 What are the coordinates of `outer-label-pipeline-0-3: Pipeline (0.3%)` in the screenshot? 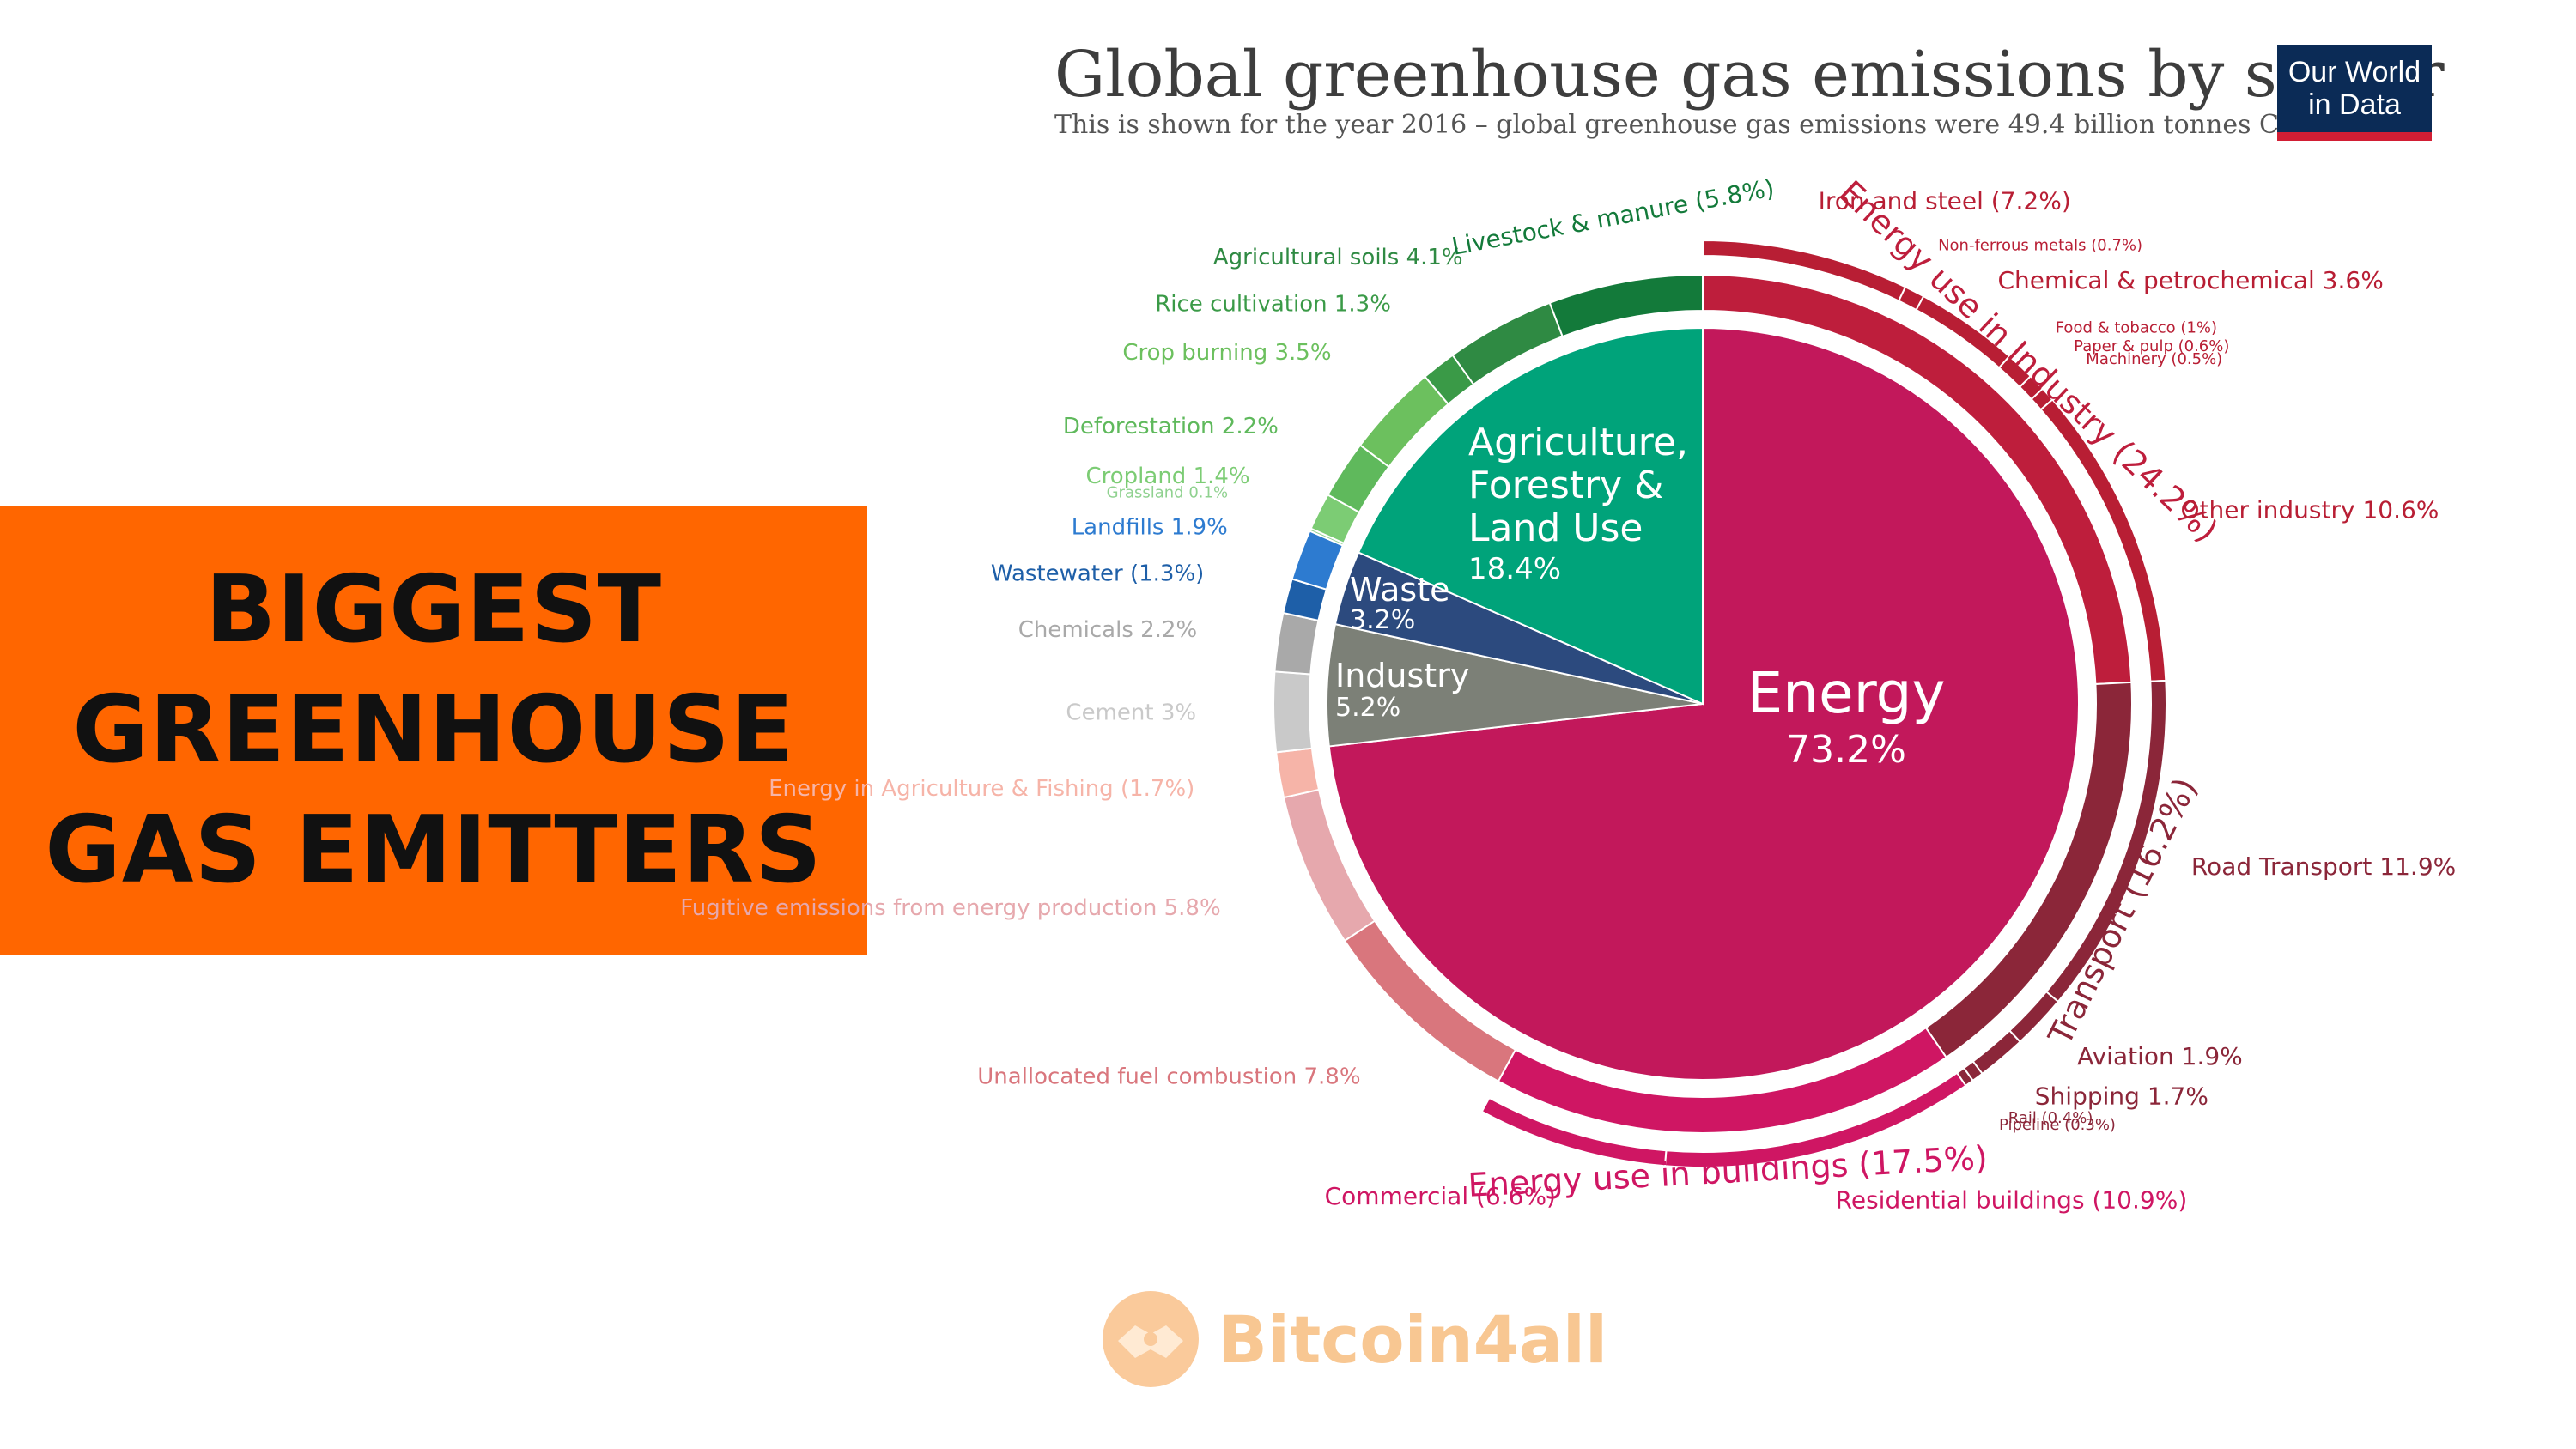 It's located at (2057, 1125).